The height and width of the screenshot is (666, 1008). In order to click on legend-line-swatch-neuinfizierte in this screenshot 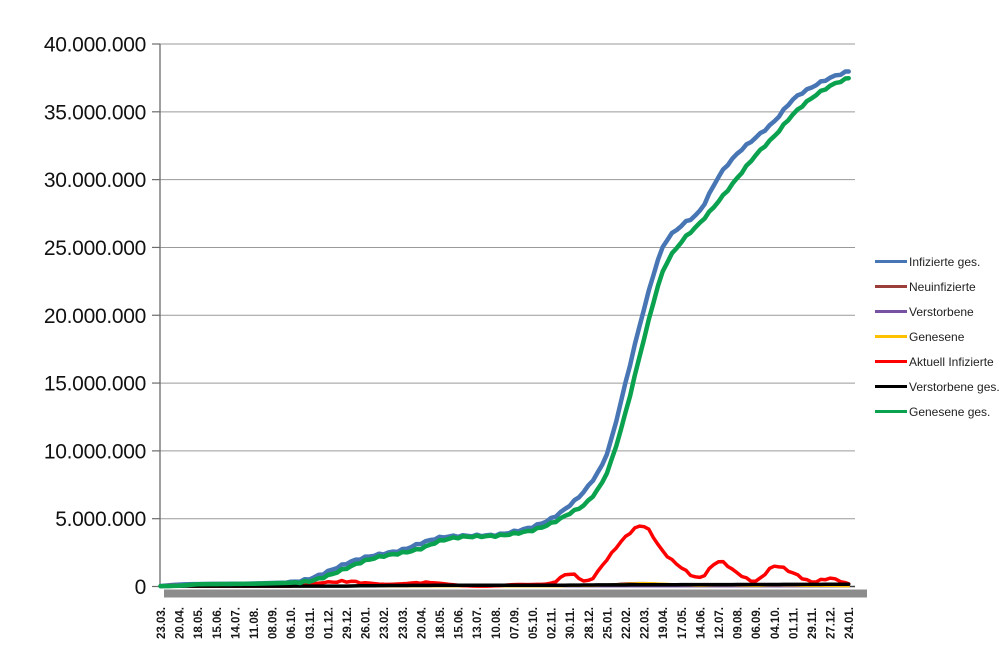, I will do `click(891, 286)`.